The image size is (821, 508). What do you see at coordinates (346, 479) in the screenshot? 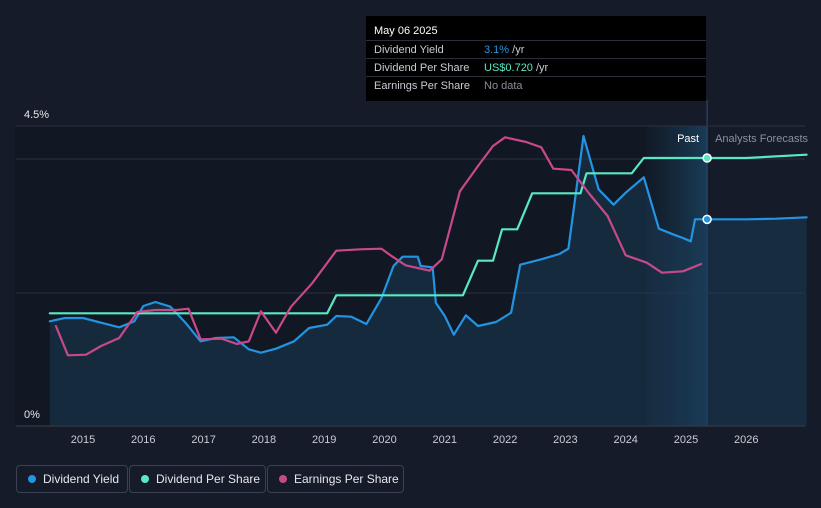
I see `legend-label: Earnings Per Share` at bounding box center [346, 479].